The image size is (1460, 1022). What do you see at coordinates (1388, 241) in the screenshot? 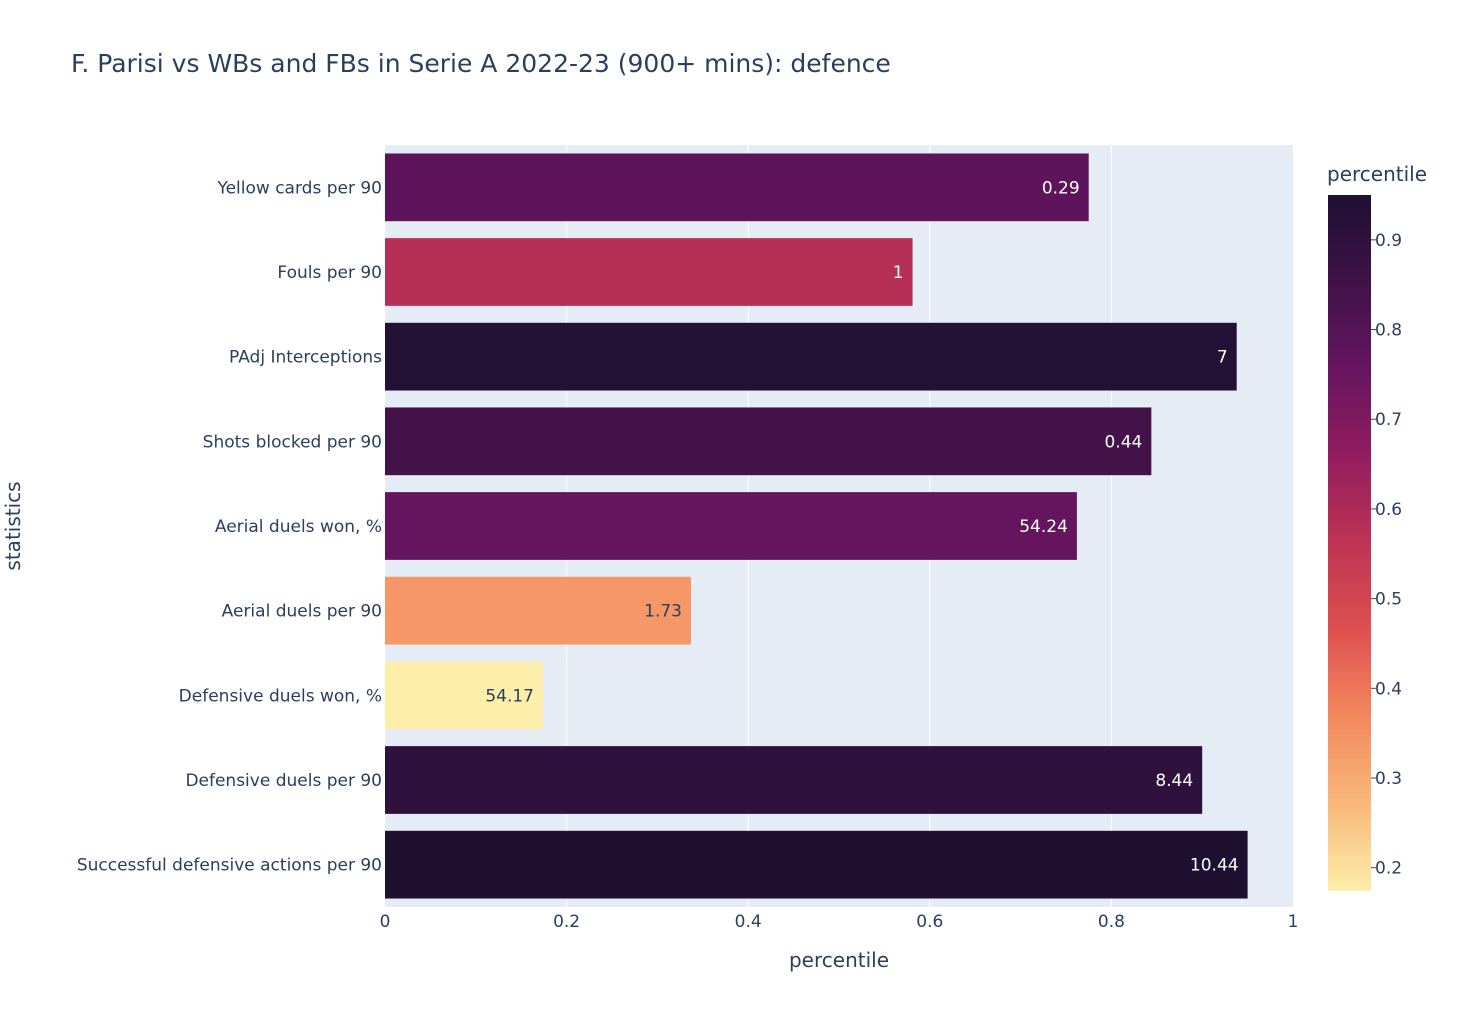
I see `colorbar-tick-label: 0.9` at bounding box center [1388, 241].